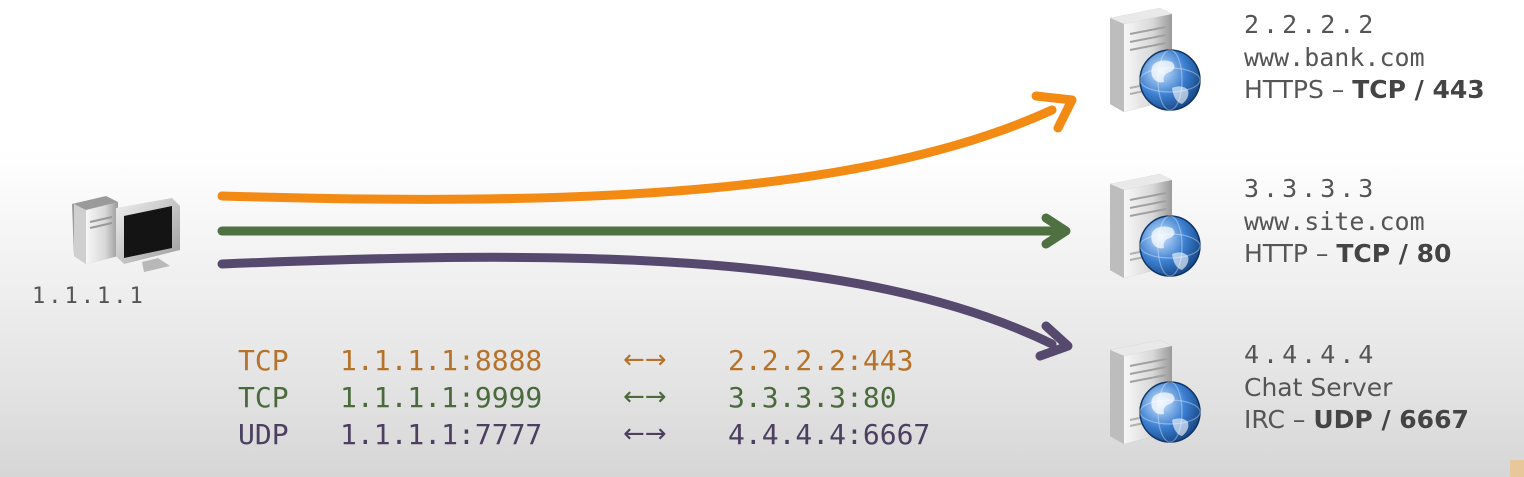 The width and height of the screenshot is (1524, 477). Describe the element at coordinates (1334, 57) in the screenshot. I see `server-host: www.bank.com` at that location.